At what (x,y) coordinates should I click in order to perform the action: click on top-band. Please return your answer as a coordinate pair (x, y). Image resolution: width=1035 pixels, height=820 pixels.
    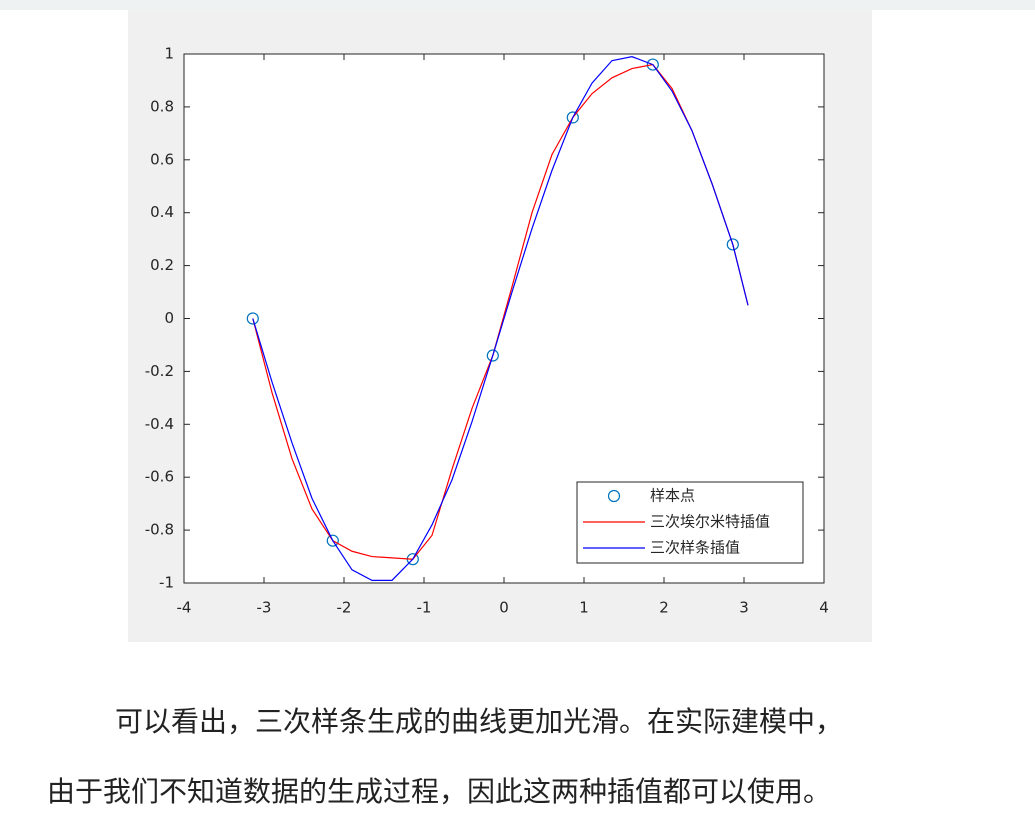
    Looking at the image, I should click on (517, 5).